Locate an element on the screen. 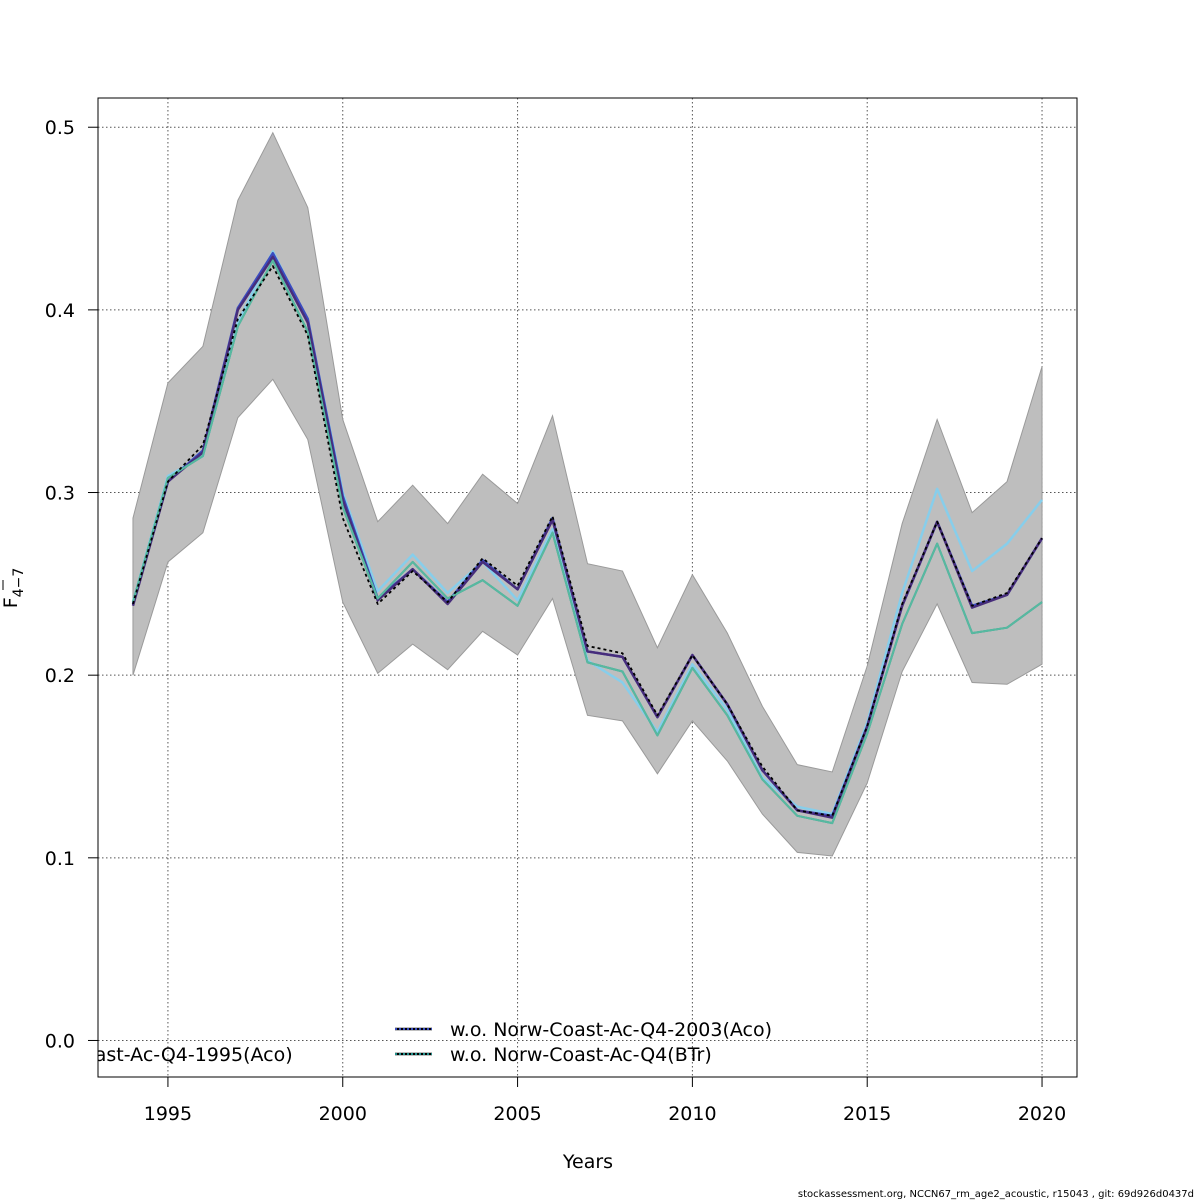 The height and width of the screenshot is (1200, 1200). y-tick-label-1: 0.1 is located at coordinates (60, 859).